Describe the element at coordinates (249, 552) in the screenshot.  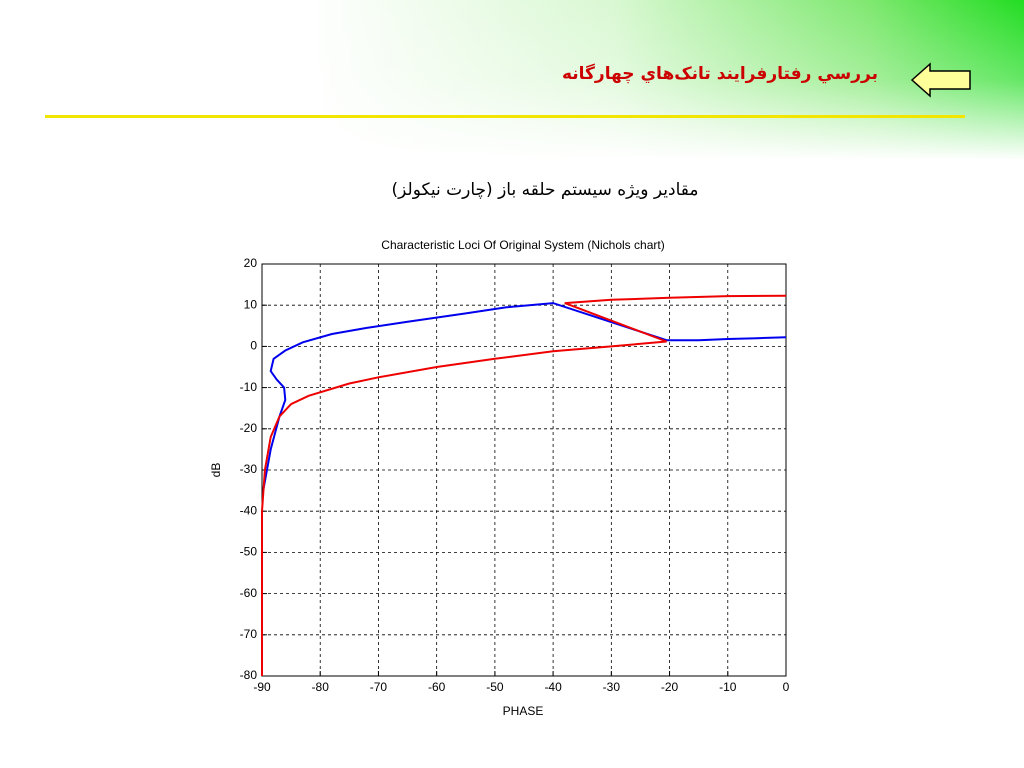
I see `y-tick-label: -50` at that location.